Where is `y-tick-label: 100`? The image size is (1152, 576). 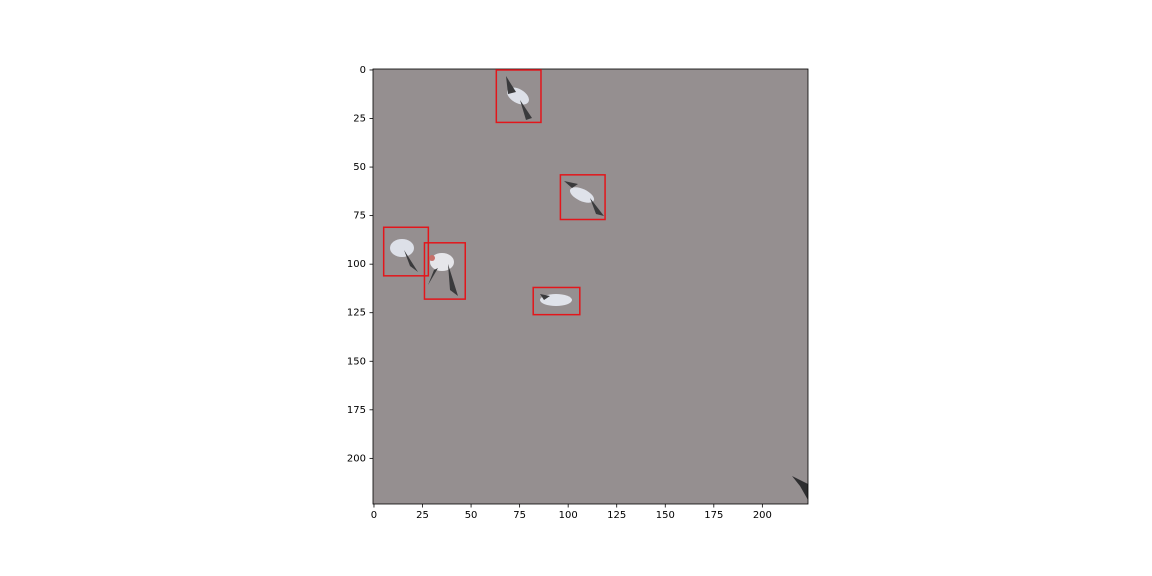
y-tick-label: 100 is located at coordinates (356, 264).